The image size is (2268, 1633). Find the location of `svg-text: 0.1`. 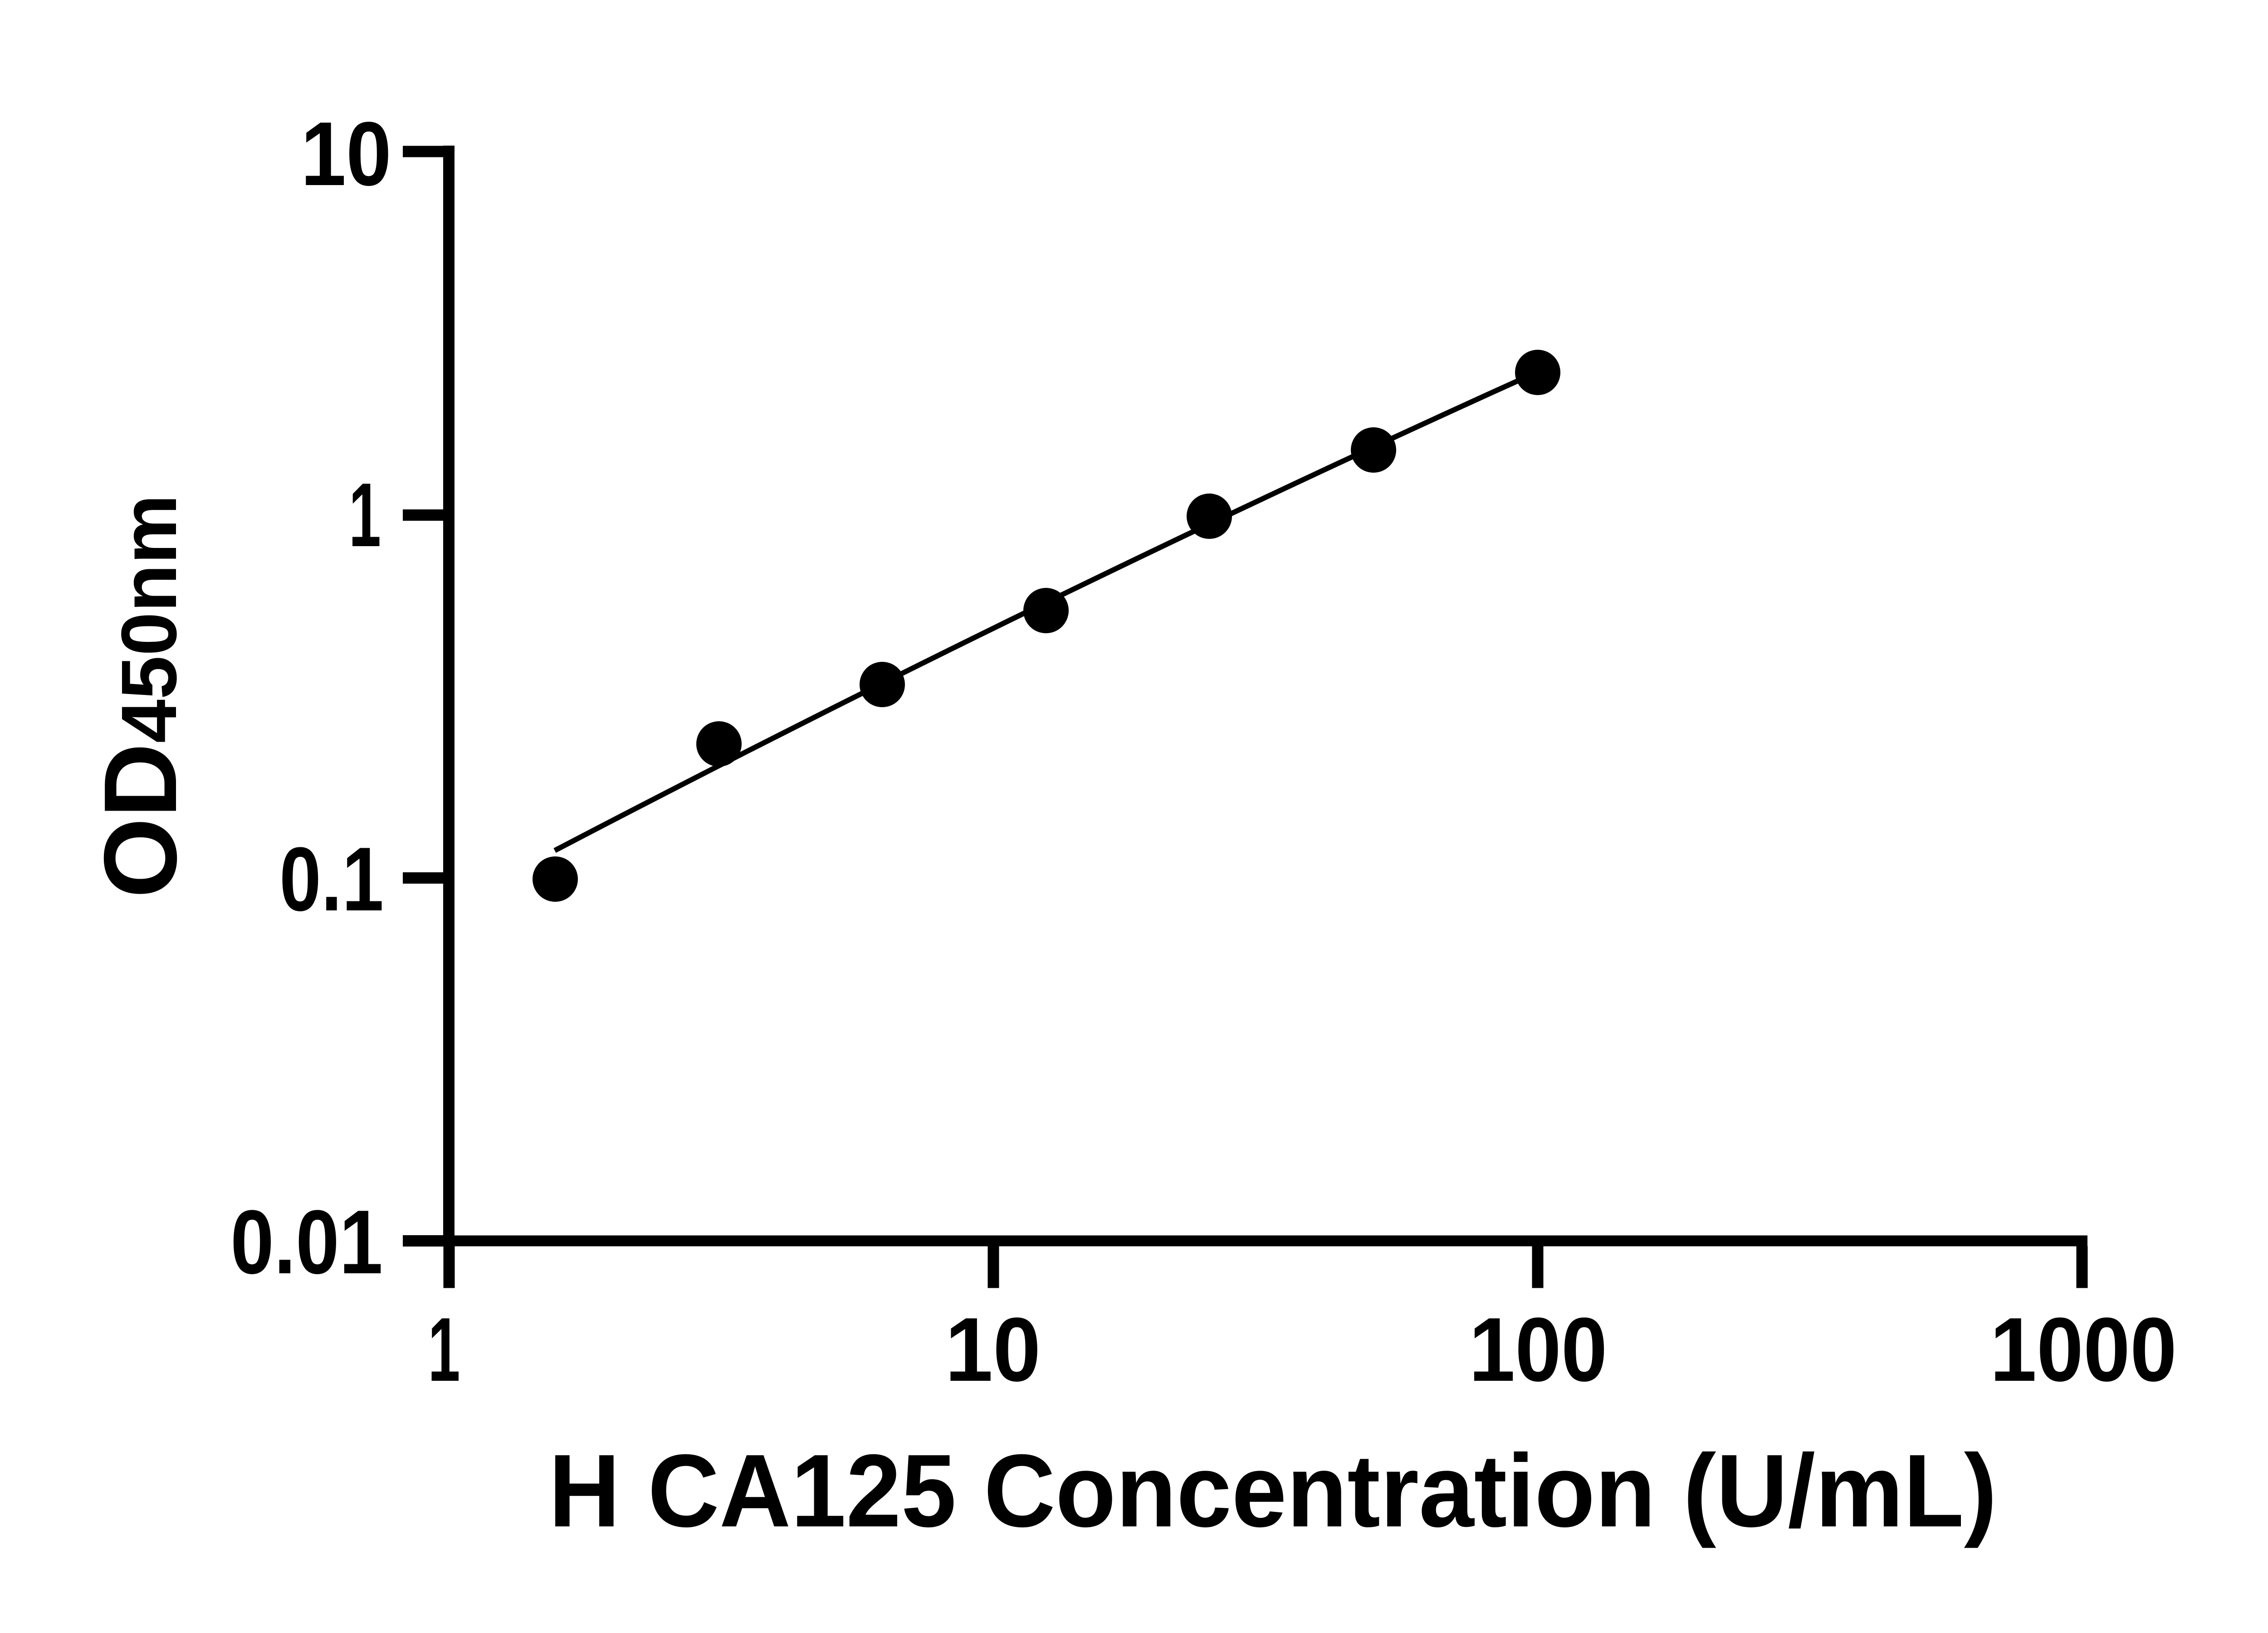

svg-text: 0.1 is located at coordinates (332, 879).